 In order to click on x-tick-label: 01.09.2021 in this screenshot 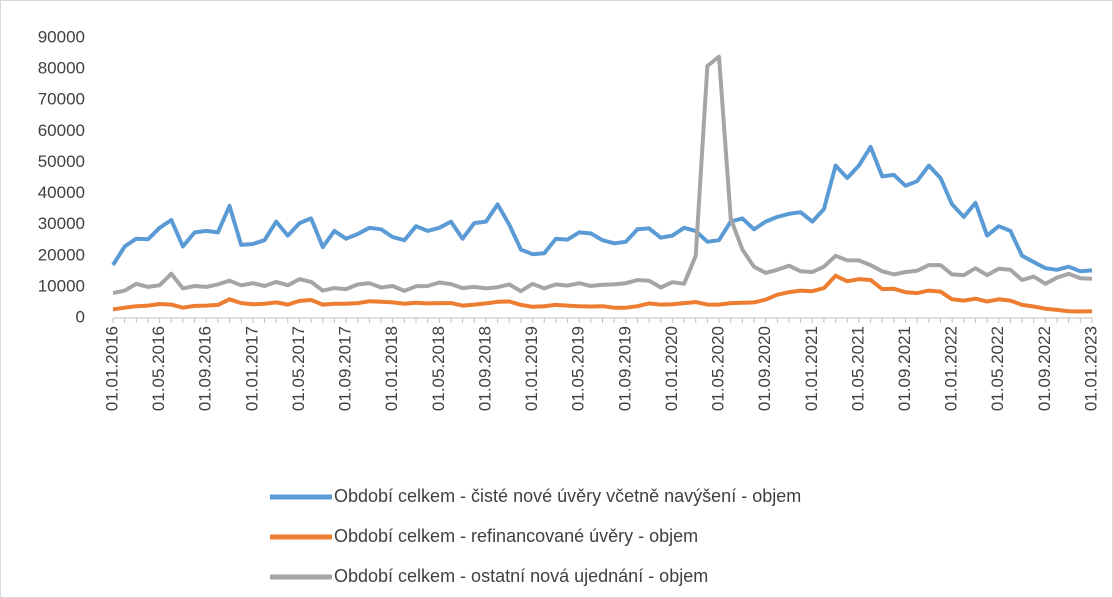, I will do `click(904, 368)`.